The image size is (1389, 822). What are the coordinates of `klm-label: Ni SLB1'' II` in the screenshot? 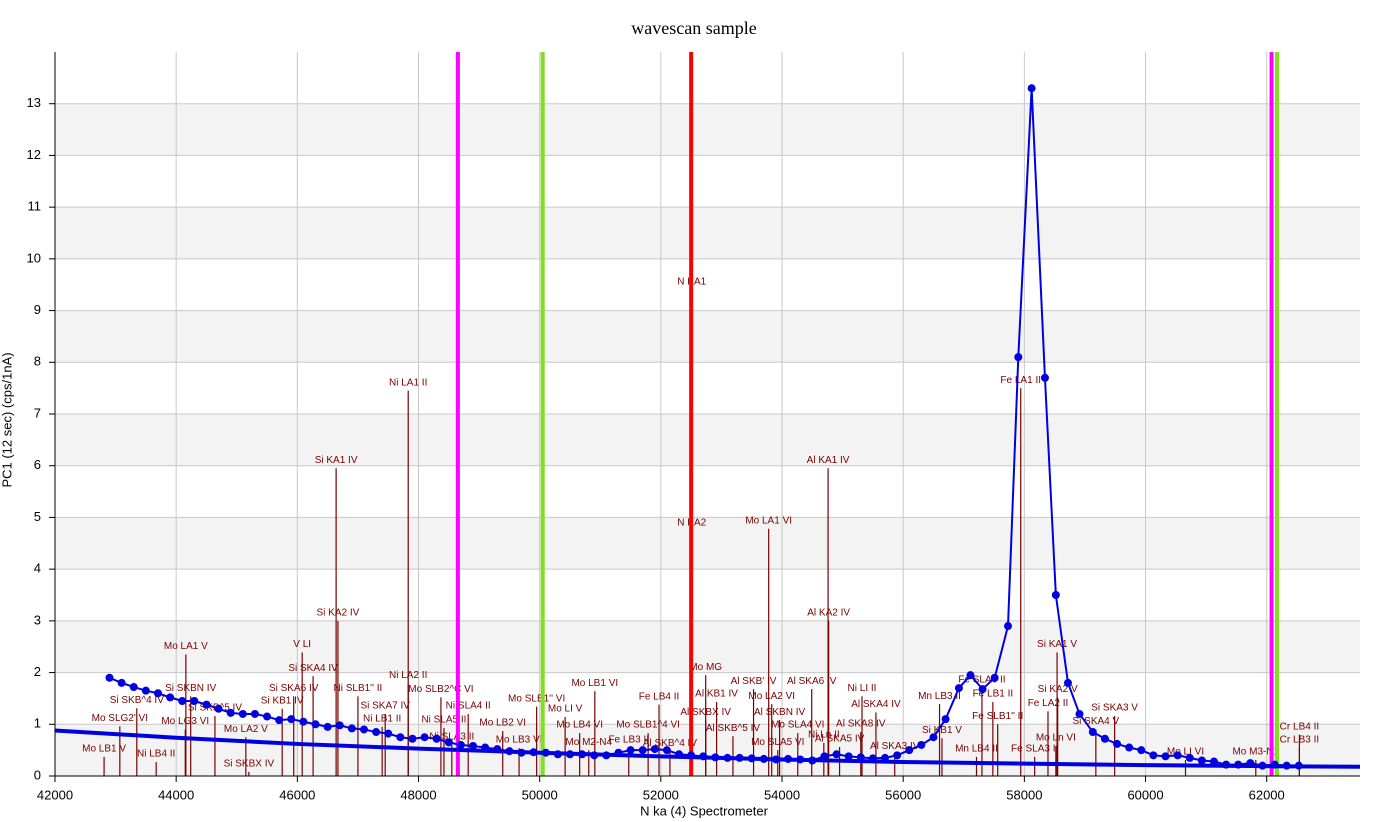 It's located at (358, 688).